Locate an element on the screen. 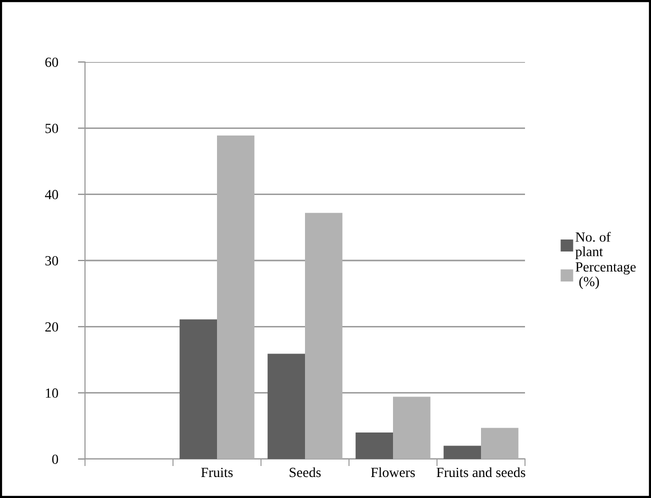 The image size is (651, 498). y-tick-label: 40 is located at coordinates (51, 195).